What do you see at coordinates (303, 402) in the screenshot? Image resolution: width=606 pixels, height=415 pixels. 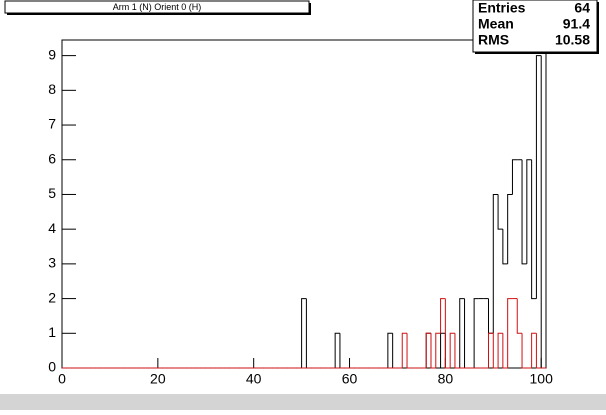 I see `status-bar` at bounding box center [303, 402].